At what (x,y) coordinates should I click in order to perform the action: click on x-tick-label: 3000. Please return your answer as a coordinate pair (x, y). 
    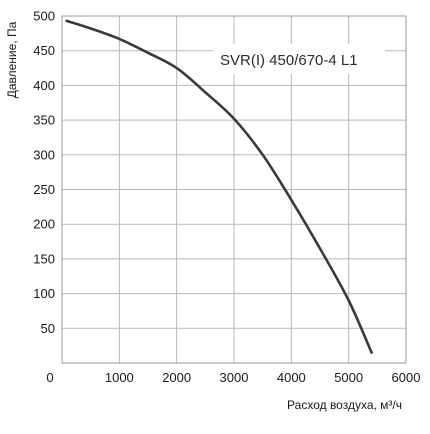
    Looking at the image, I should click on (234, 377).